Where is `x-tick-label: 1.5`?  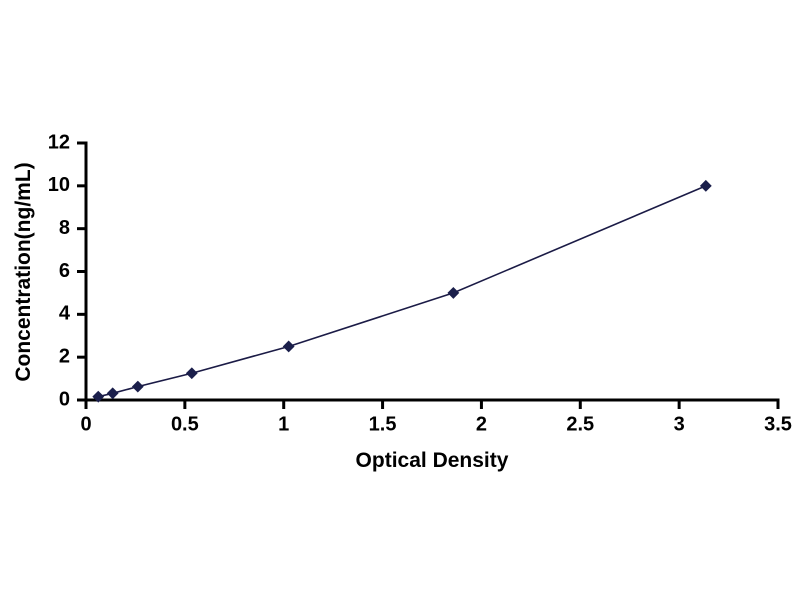
x-tick-label: 1.5 is located at coordinates (383, 425).